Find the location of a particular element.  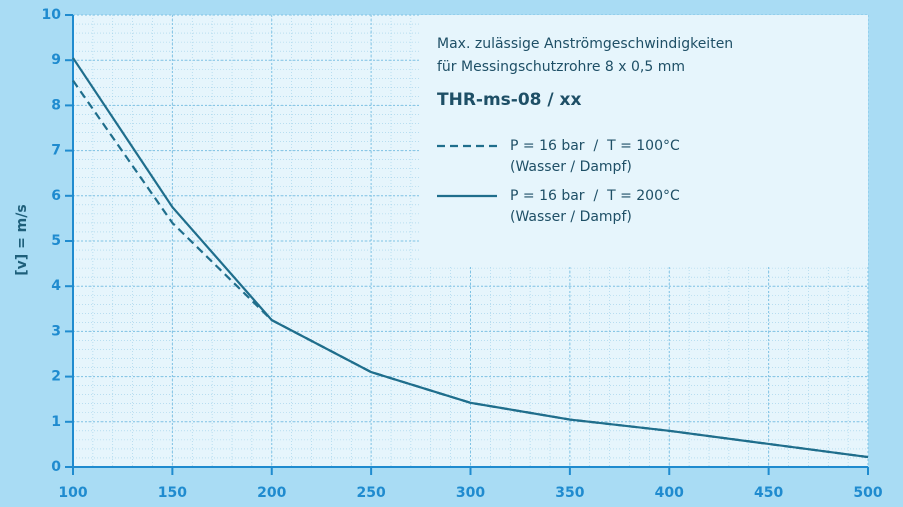

y-tick-label: 0 is located at coordinates (56, 467).